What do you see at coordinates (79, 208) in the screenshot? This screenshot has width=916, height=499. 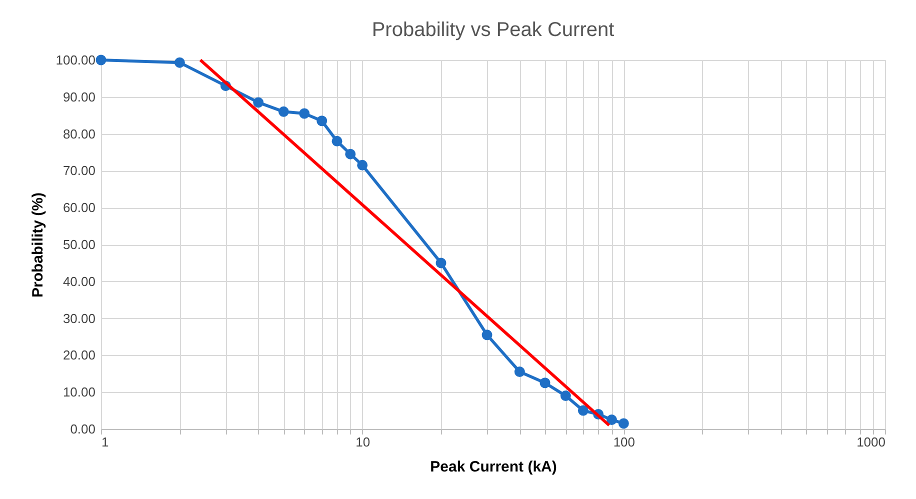 I see `y-tick-label: 60.00` at bounding box center [79, 208].